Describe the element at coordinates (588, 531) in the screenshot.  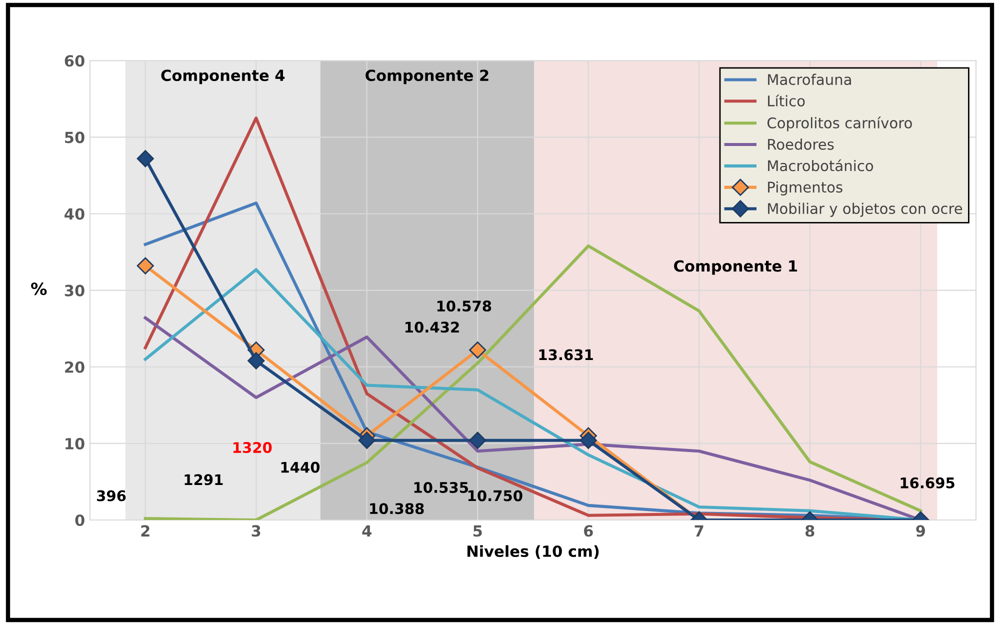
I see `x-tick-label: 6` at that location.